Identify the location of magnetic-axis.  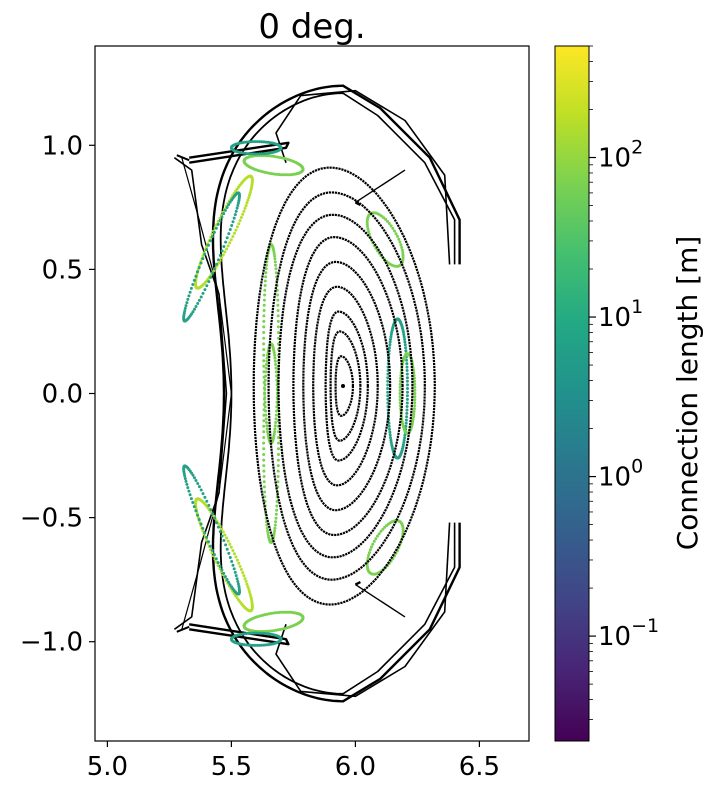
(343, 386).